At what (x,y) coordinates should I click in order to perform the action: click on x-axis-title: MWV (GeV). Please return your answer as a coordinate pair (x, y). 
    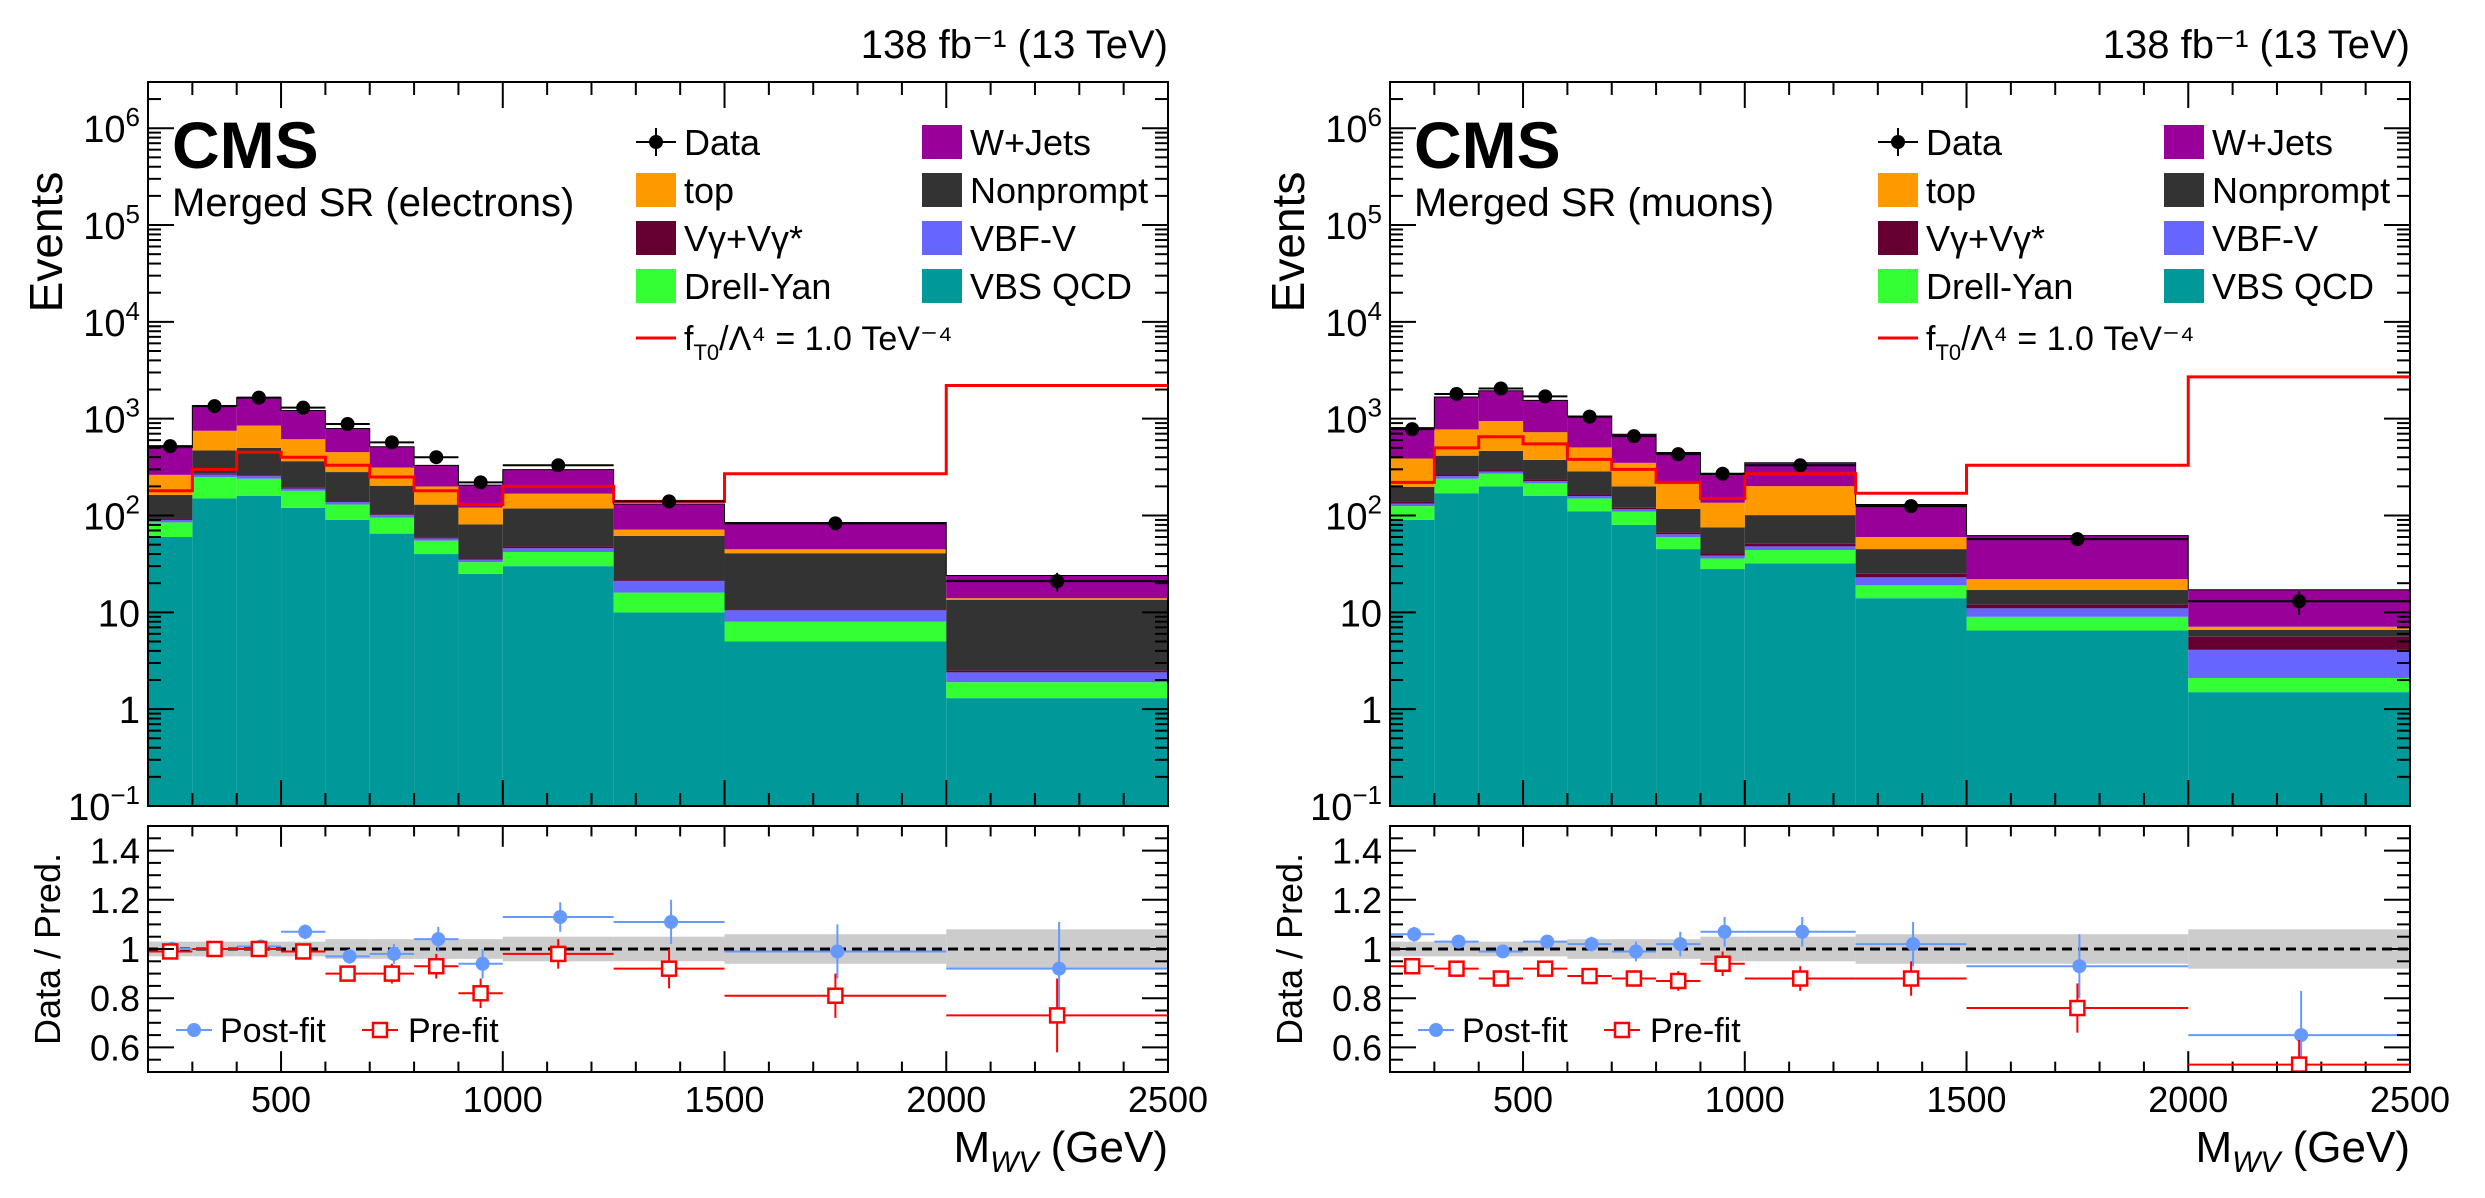
    Looking at the image, I should click on (2302, 1151).